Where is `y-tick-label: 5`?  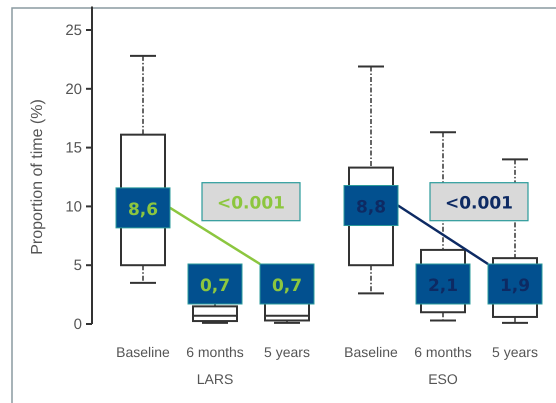
y-tick-label: 5 is located at coordinates (78, 265).